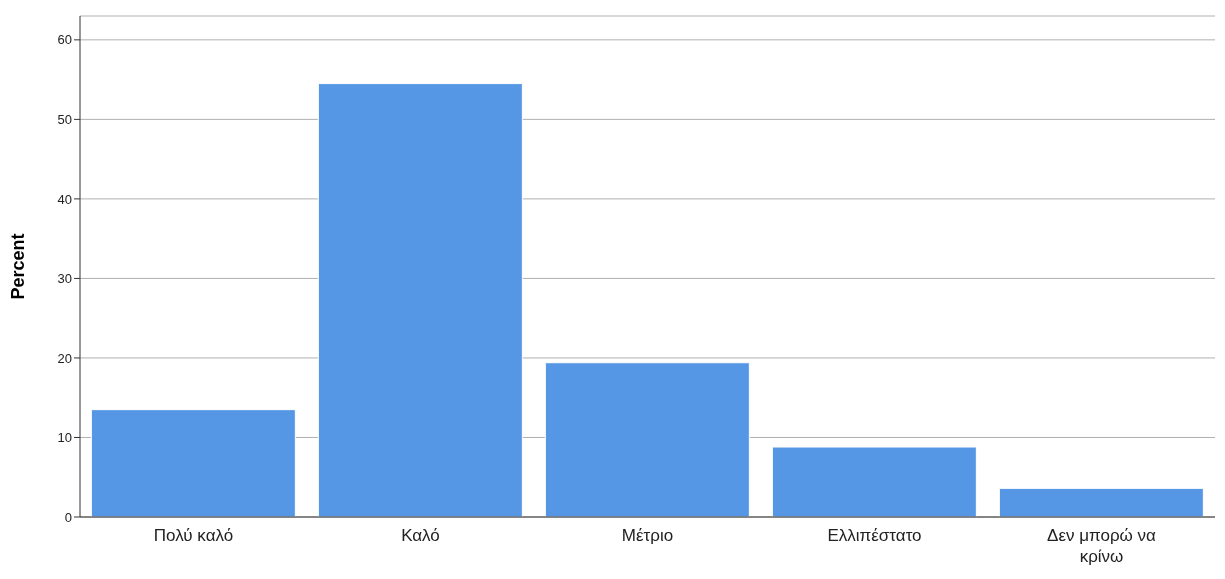 This screenshot has width=1225, height=579. Describe the element at coordinates (64, 358) in the screenshot. I see `y-tick-label: 20` at that location.